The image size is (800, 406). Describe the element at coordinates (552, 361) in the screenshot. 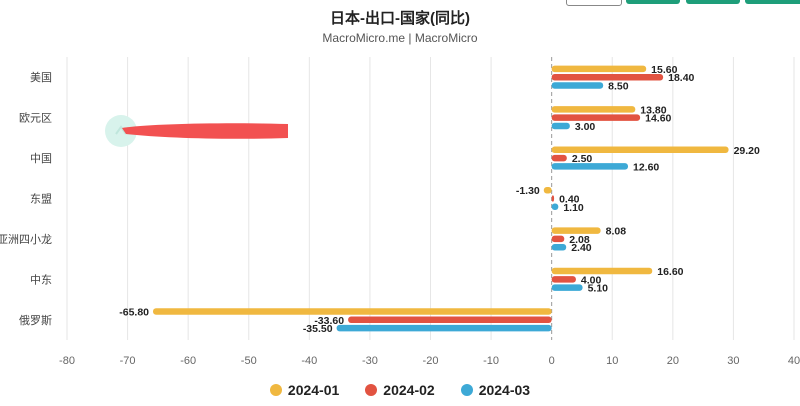

I see `x-tick-label: 0` at that location.